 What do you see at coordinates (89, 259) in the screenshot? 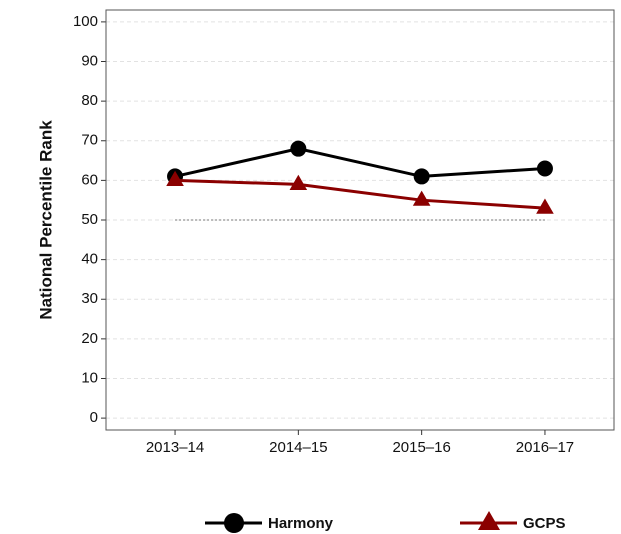
I see `y-tick-label: 40` at bounding box center [89, 259].